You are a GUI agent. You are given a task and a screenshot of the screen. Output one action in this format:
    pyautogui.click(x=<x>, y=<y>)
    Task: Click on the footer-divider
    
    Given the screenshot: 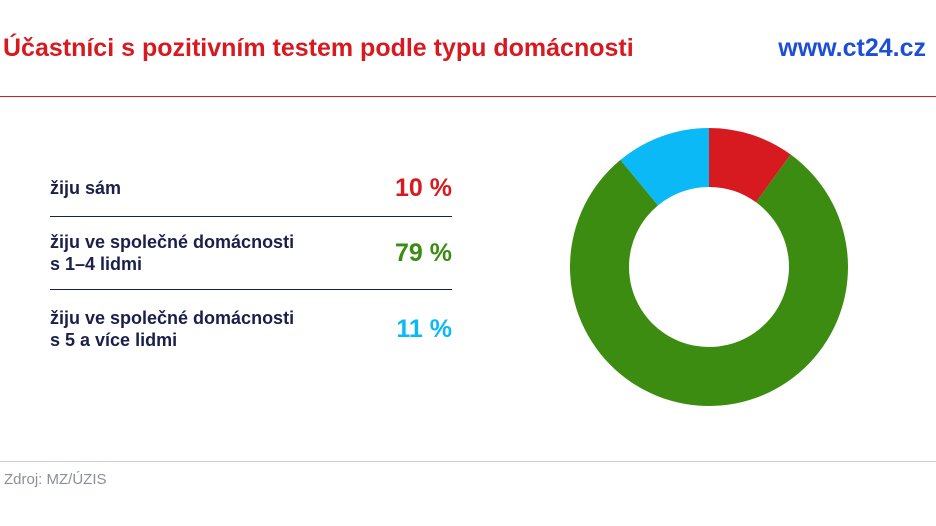 What is the action you would take?
    pyautogui.click(x=468, y=461)
    